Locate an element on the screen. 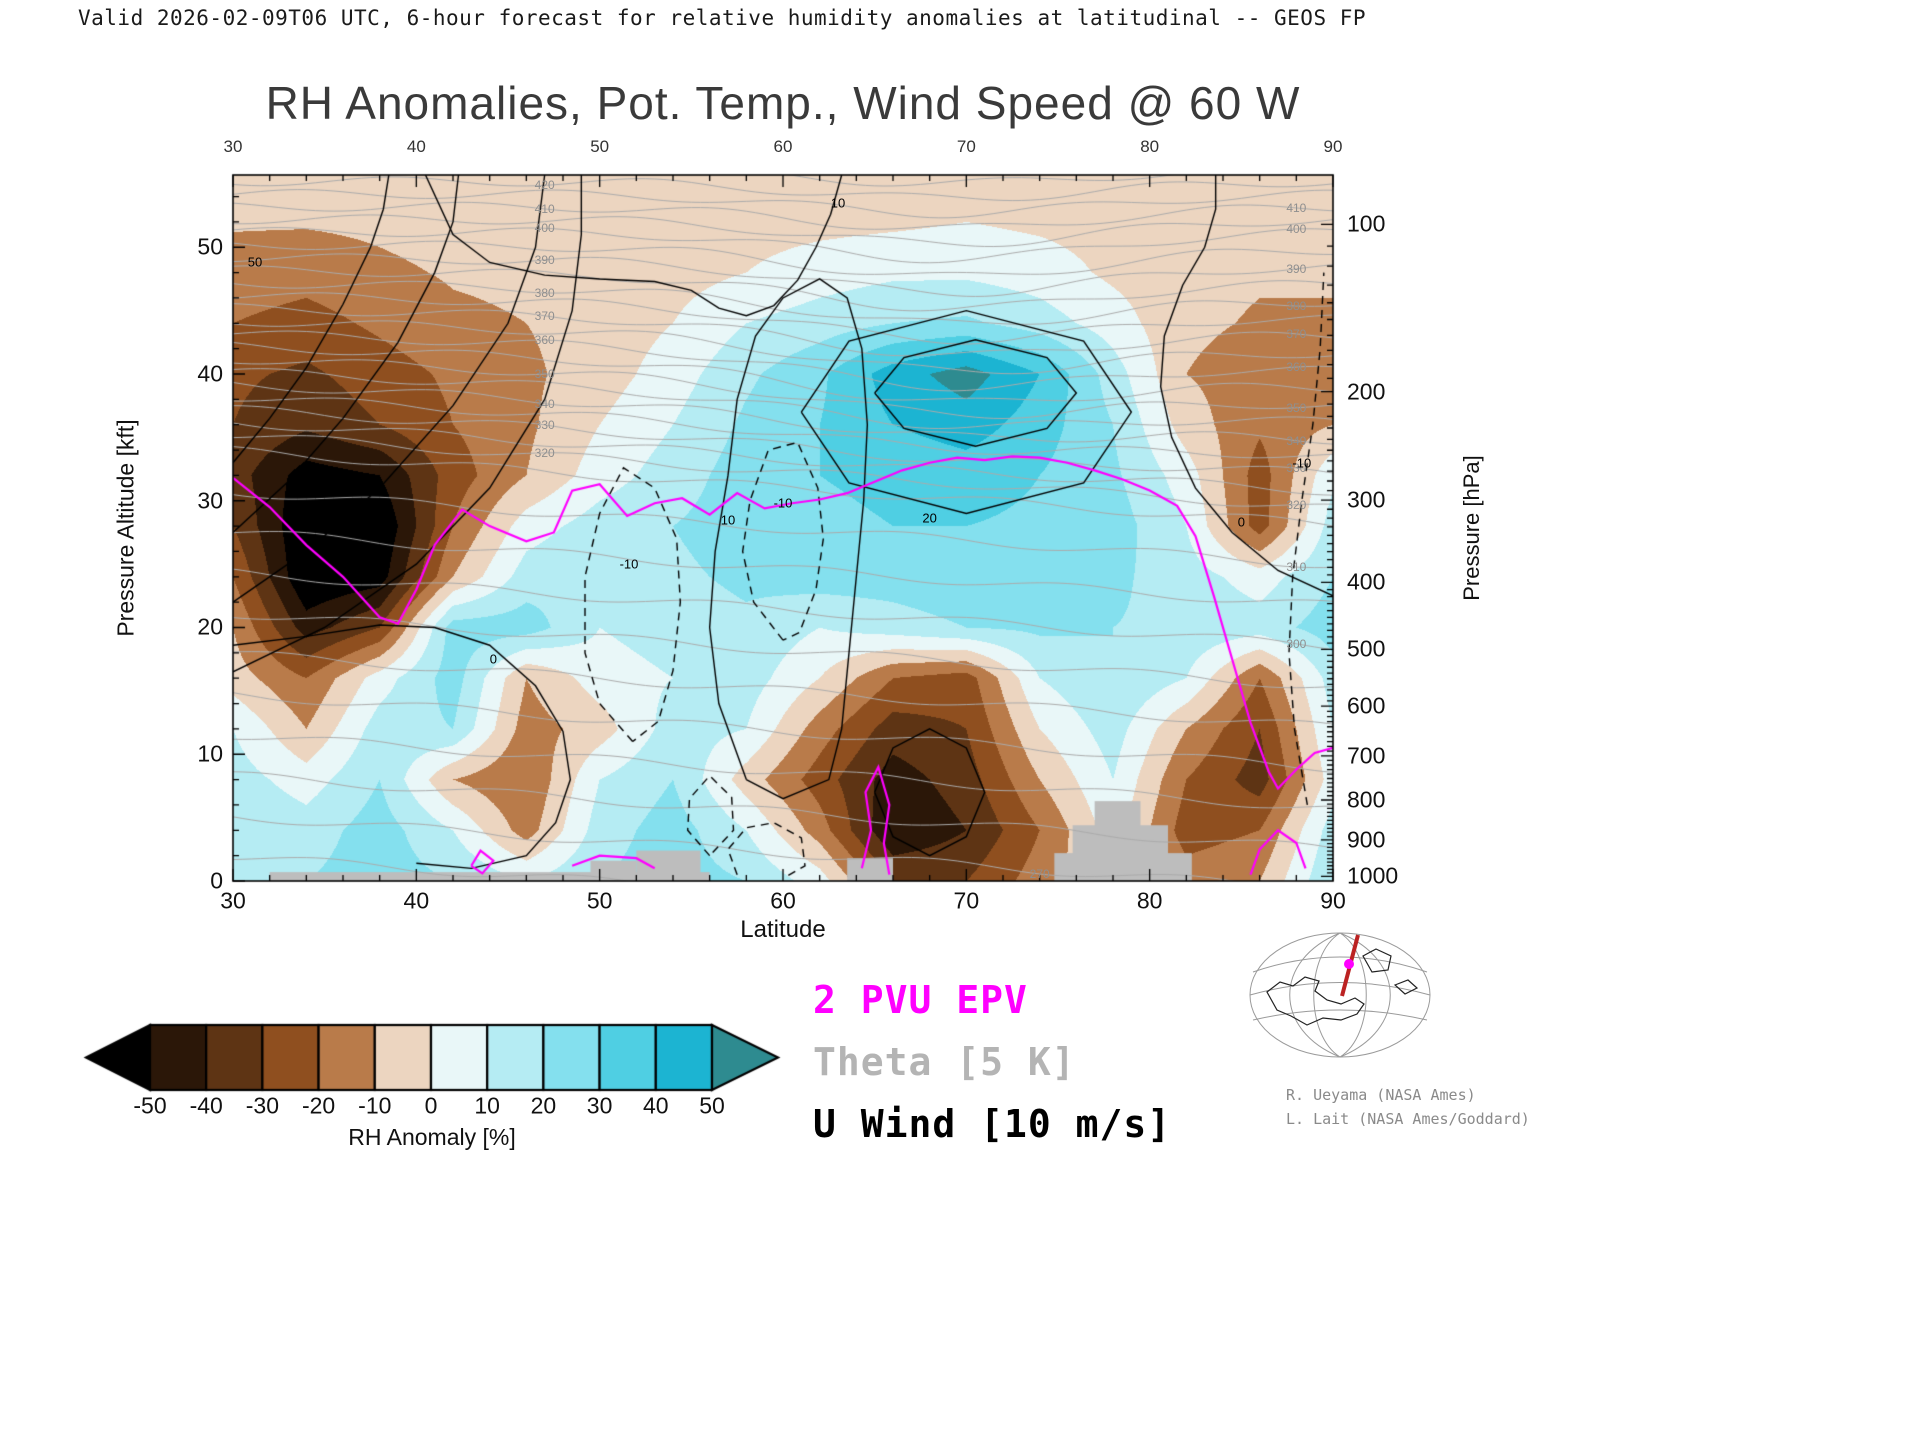 This screenshot has height=1440, width=1920. globe-graticule is located at coordinates (1340, 995).